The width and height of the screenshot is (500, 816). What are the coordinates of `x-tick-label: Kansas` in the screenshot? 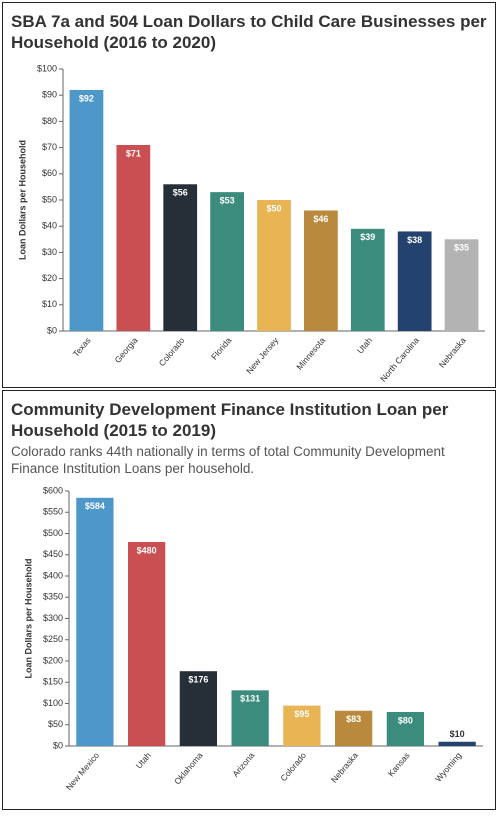 It's located at (399, 764).